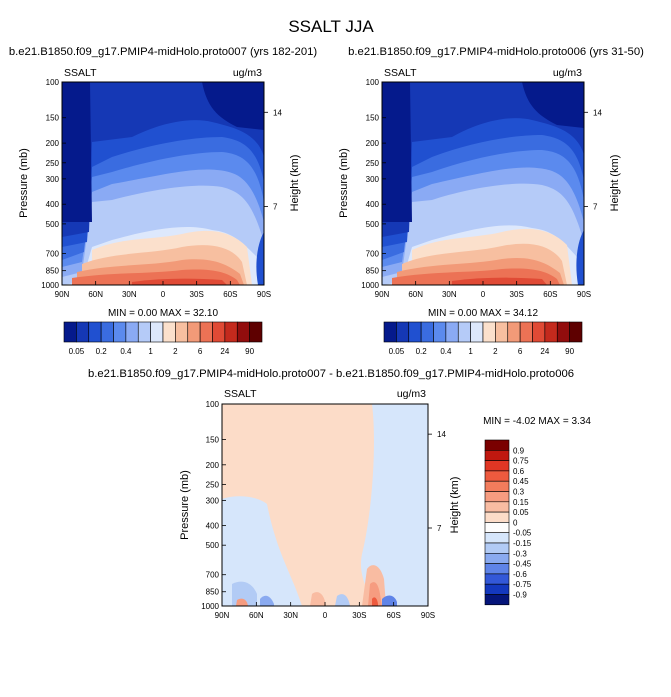 This screenshot has height=697, width=671. Describe the element at coordinates (373, 179) in the screenshot. I see `y-tick-label: 300` at that location.